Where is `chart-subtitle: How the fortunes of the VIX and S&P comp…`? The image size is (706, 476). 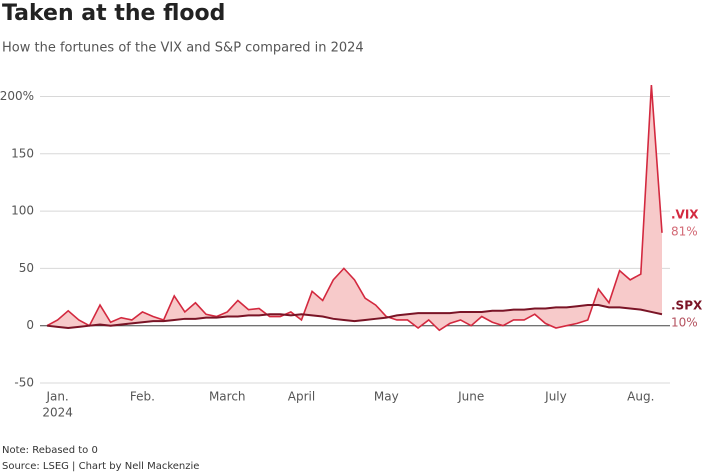 chart-subtitle: How the fortunes of the VIX and S&P comp… is located at coordinates (183, 48).